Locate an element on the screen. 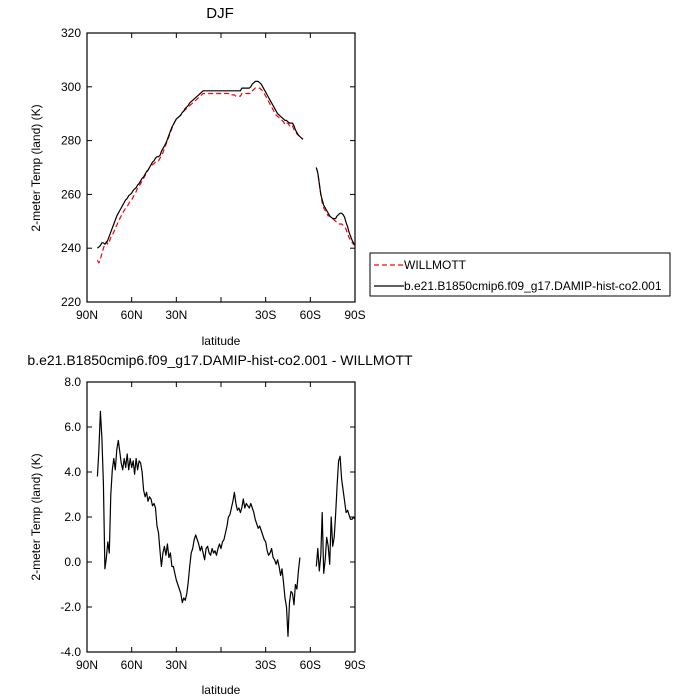 The height and width of the screenshot is (700, 700). chart1-y-tick-label: 280 is located at coordinates (71, 141).